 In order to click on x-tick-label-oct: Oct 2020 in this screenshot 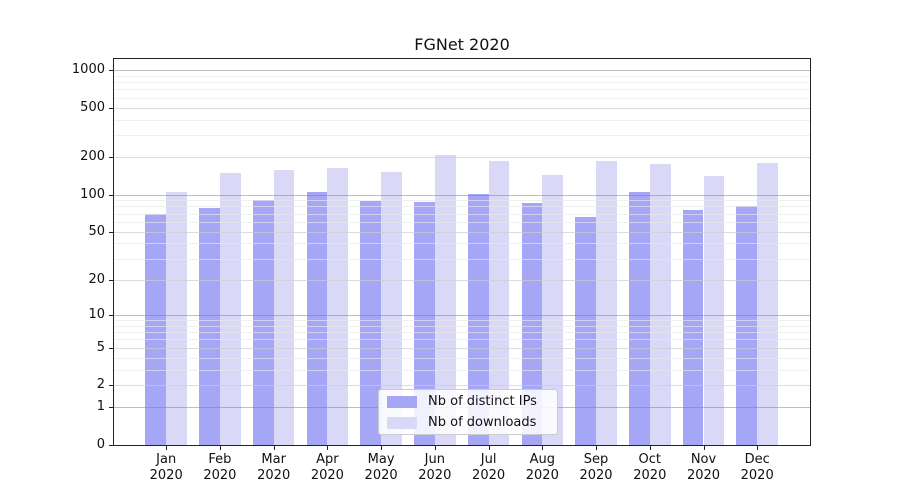, I will do `click(650, 468)`.